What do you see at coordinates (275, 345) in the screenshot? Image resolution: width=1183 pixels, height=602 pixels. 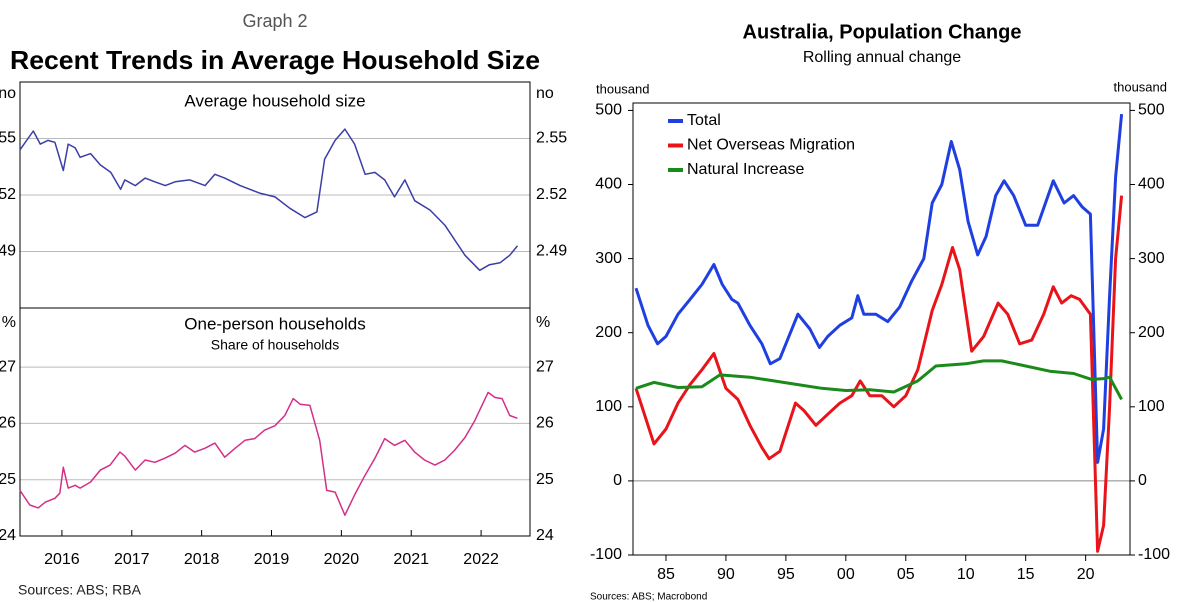 I see `panel-subtitle: Share of households` at bounding box center [275, 345].